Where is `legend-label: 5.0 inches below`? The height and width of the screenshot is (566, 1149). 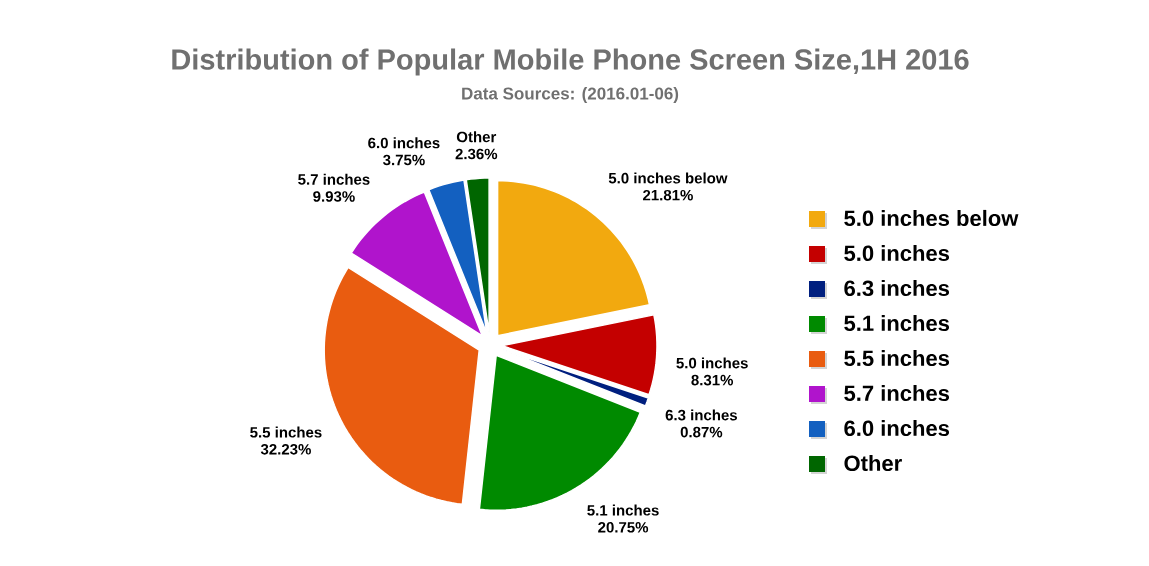 legend-label: 5.0 inches below is located at coordinates (931, 218).